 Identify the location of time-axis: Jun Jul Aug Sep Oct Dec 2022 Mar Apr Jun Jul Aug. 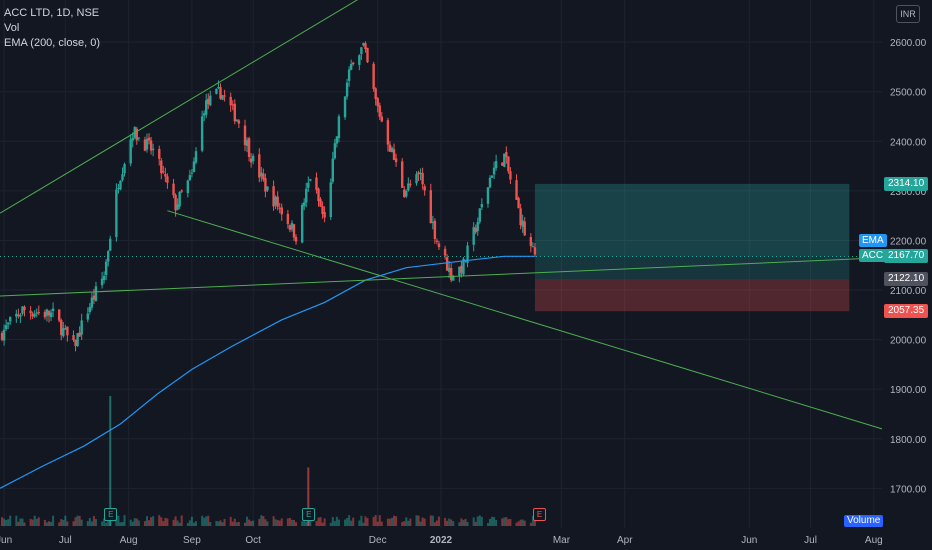
(466, 539).